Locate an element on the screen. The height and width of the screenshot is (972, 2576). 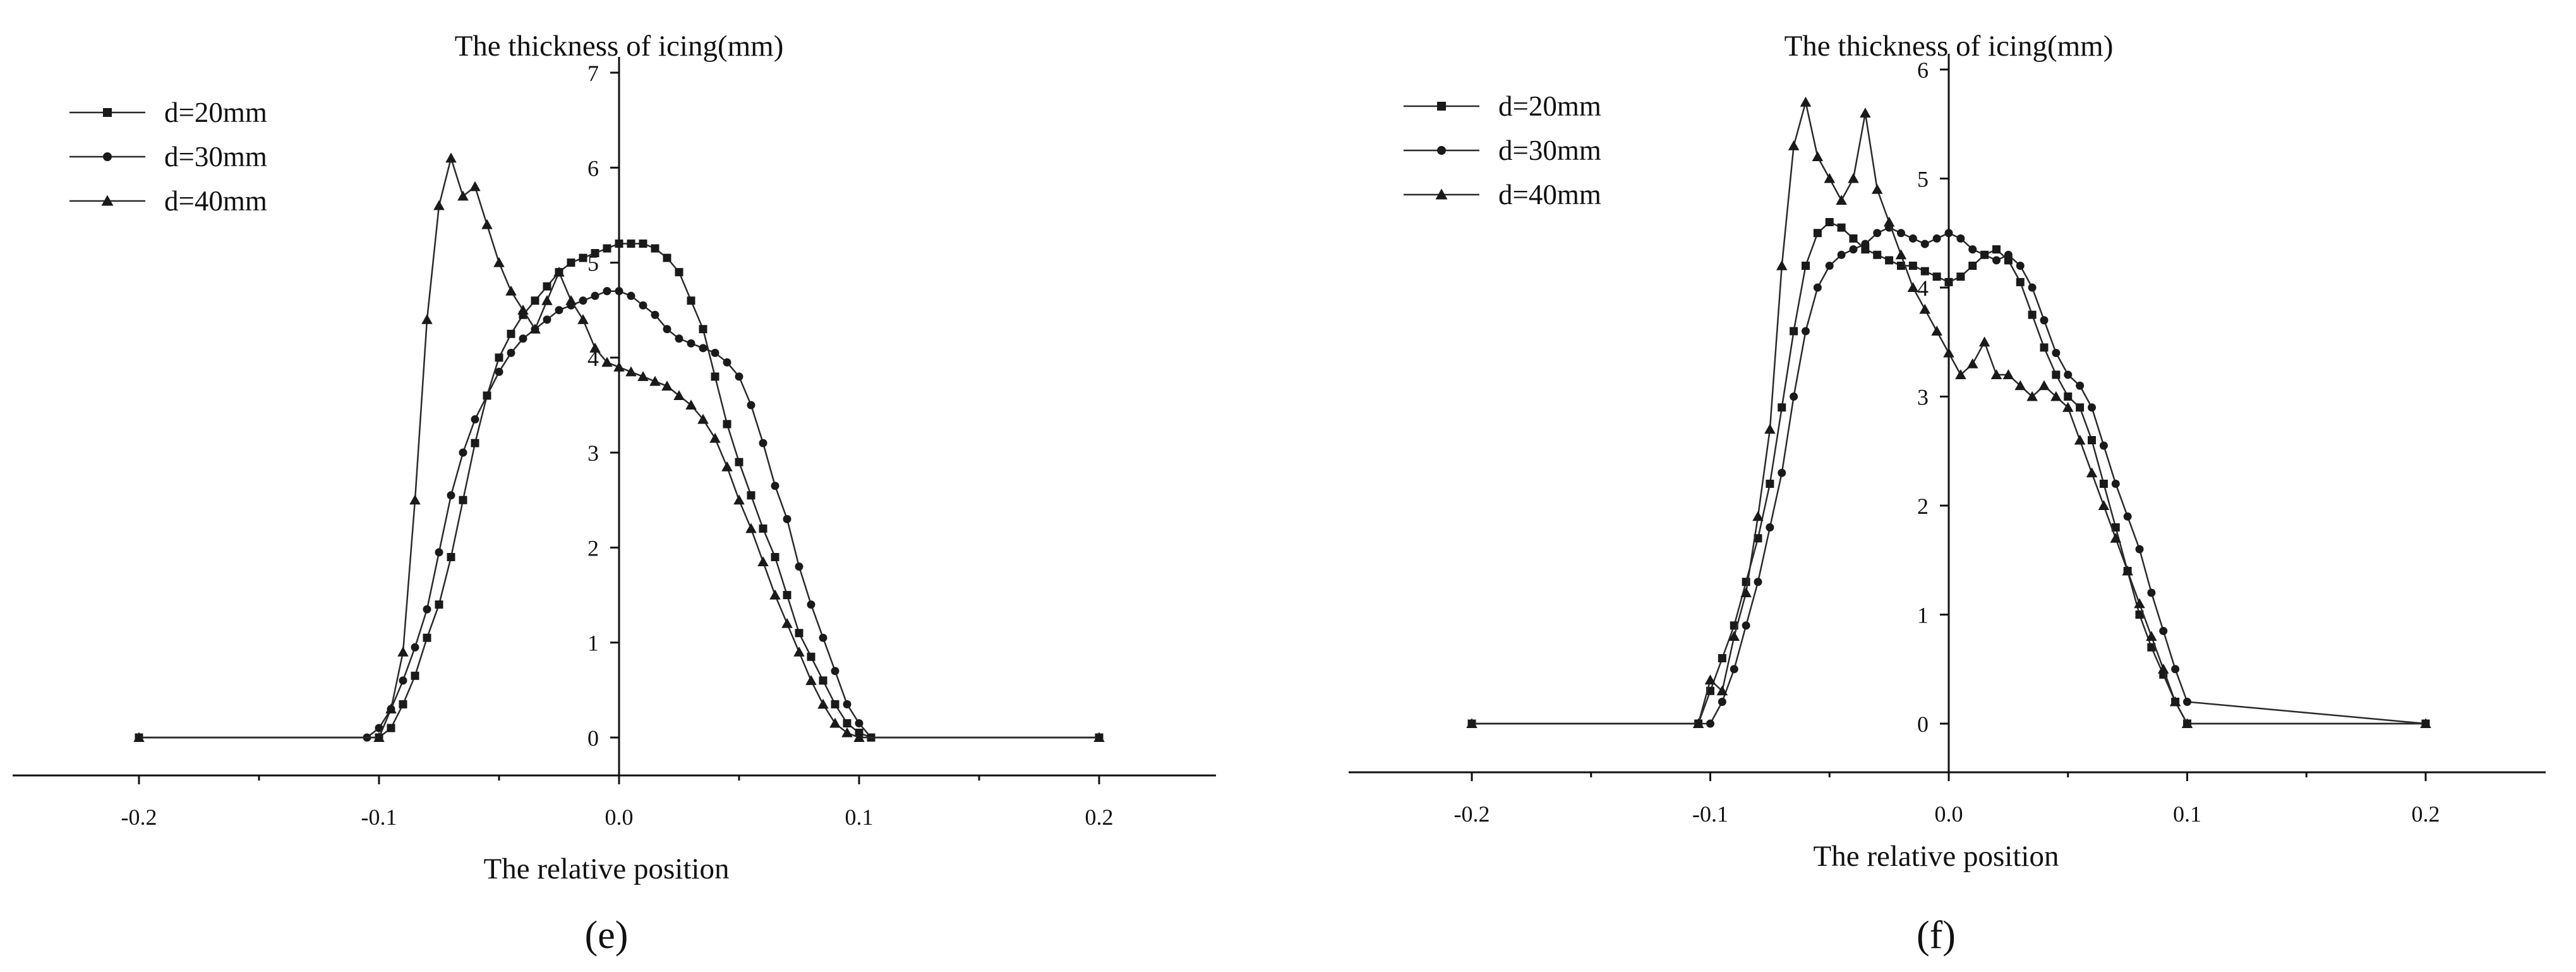
legend-marker is located at coordinates (107, 113).